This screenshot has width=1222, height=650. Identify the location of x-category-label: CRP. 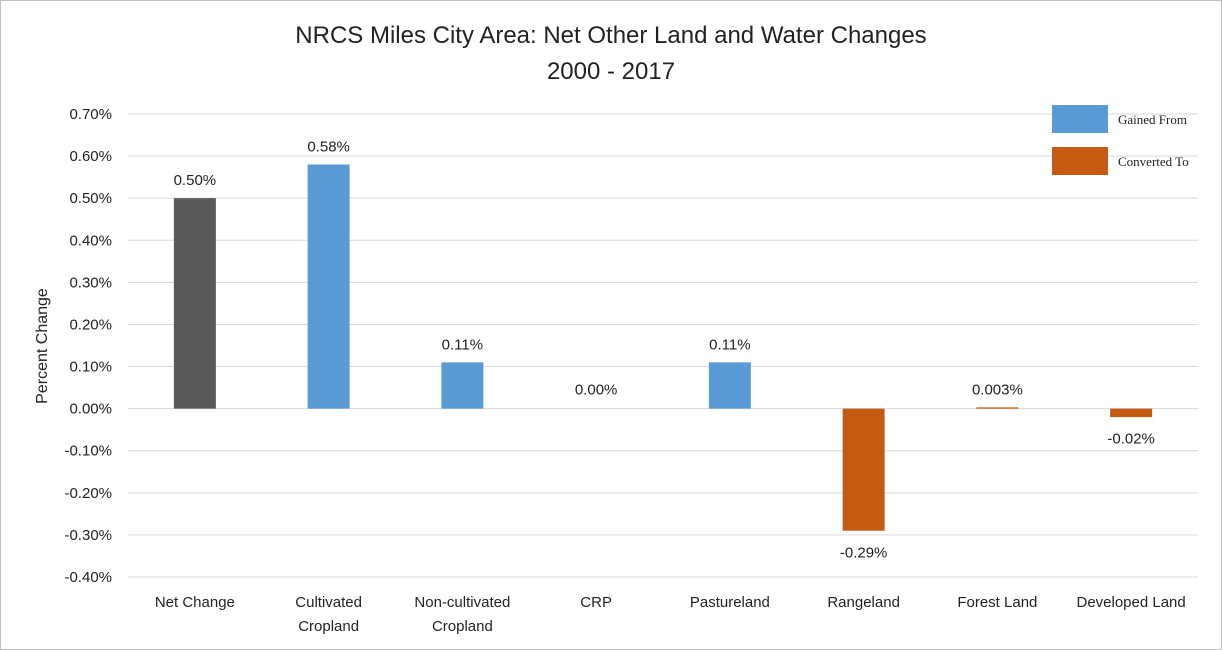
(596, 602).